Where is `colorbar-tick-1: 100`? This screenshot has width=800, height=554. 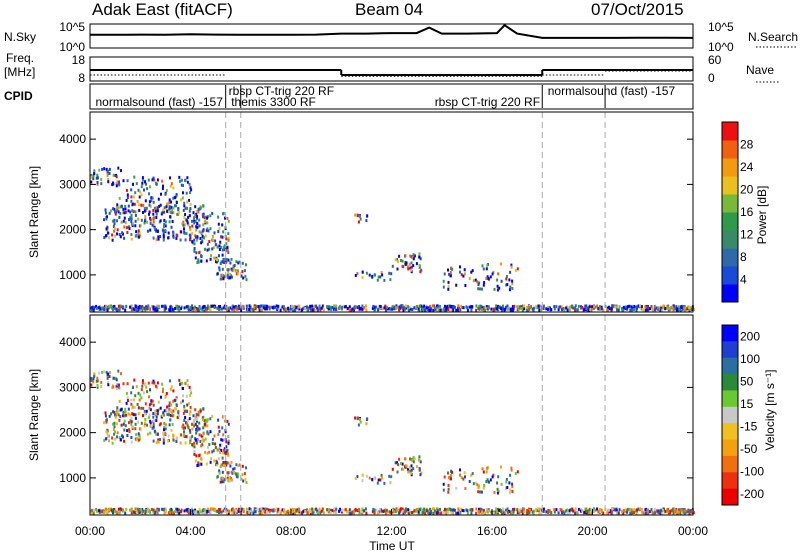
colorbar-tick-1: 100 is located at coordinates (750, 359).